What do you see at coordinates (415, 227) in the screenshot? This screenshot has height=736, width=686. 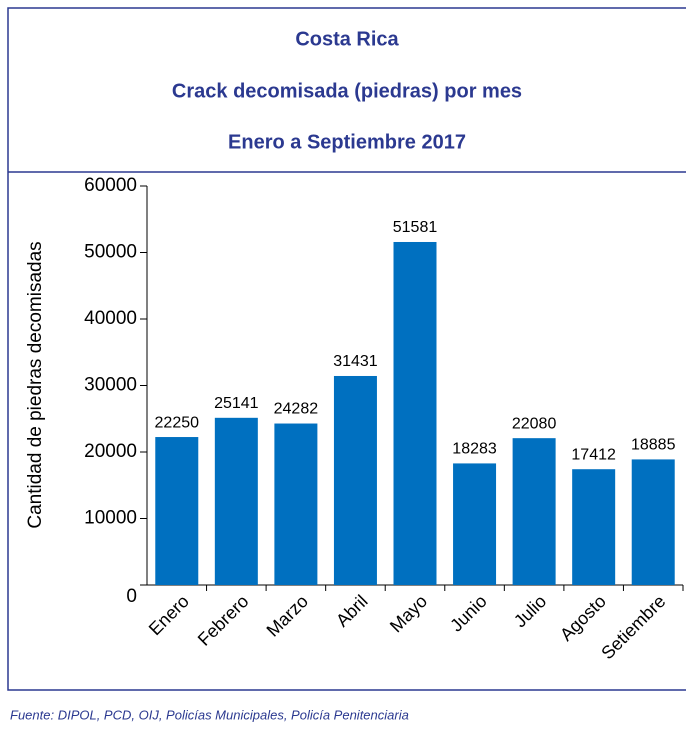 I see `value-label: 51581` at bounding box center [415, 227].